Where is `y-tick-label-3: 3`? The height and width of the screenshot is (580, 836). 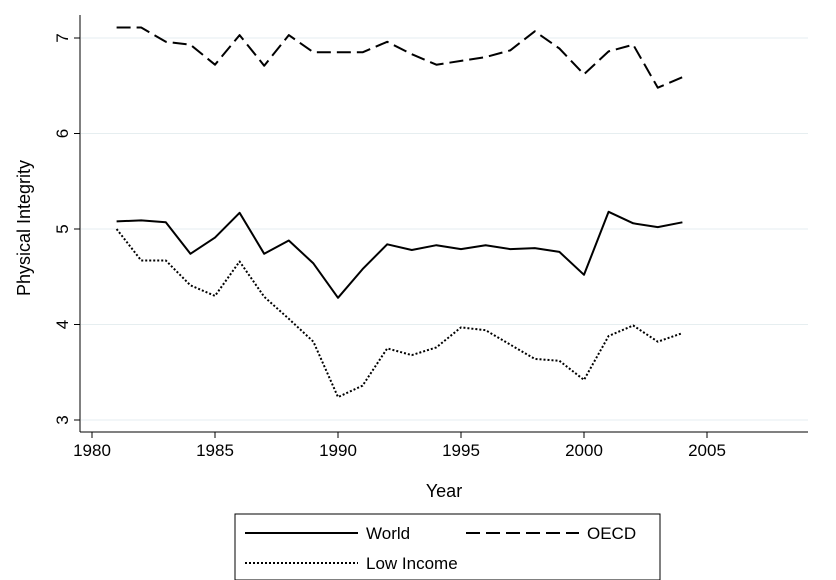 y-tick-label-3: 3 is located at coordinates (62, 419).